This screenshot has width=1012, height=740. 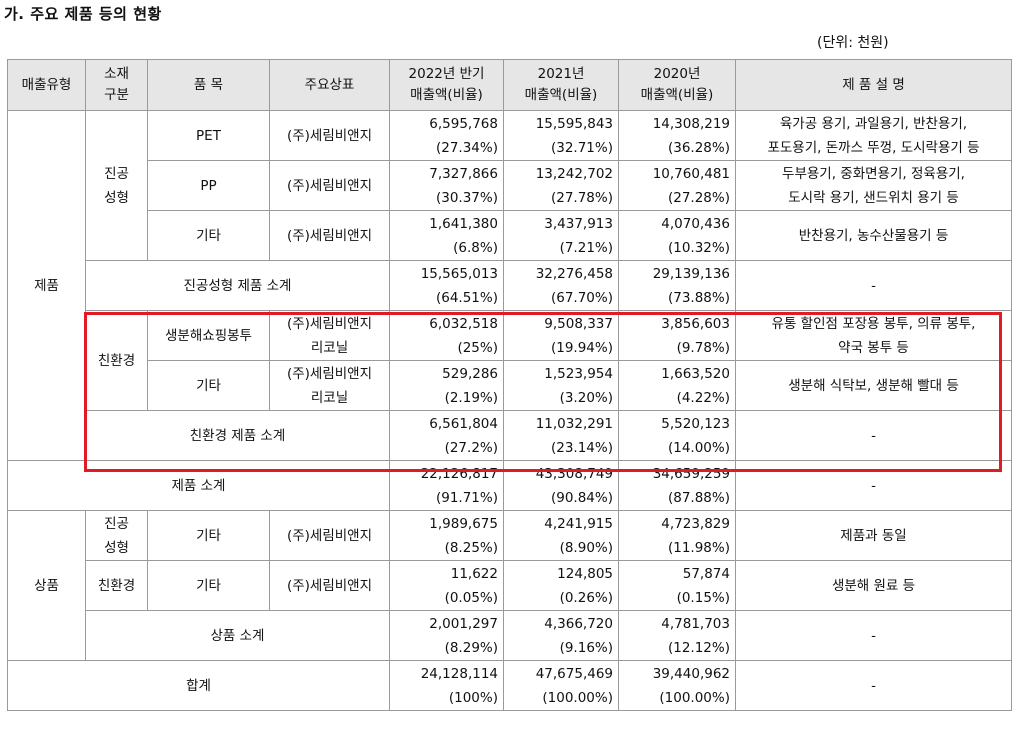 What do you see at coordinates (873, 235) in the screenshot?
I see `description-cell: 반찬용기, 농수산물용기 등` at bounding box center [873, 235].